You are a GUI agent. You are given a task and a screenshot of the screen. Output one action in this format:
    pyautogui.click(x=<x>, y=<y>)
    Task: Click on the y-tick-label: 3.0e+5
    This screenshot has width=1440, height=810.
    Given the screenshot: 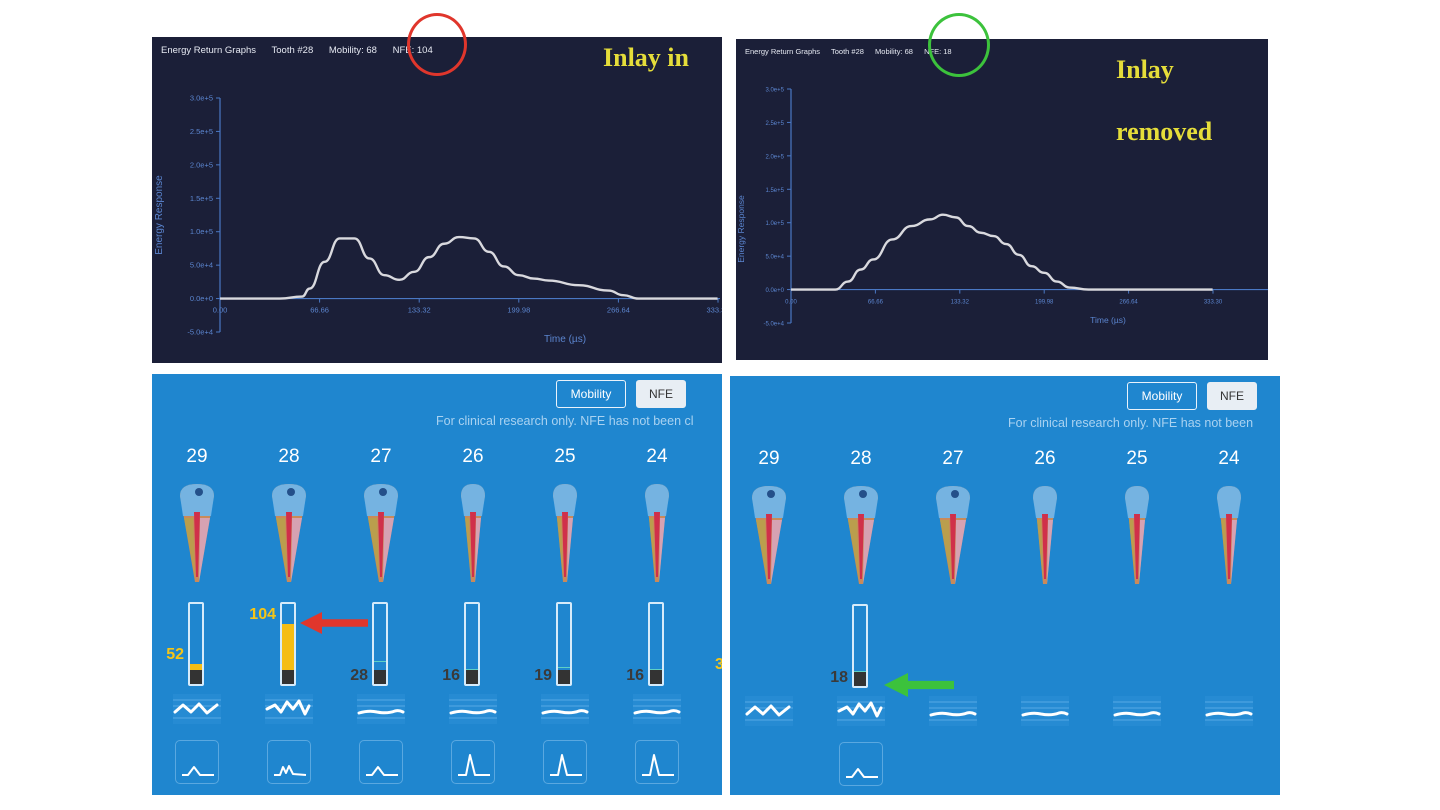 What is the action you would take?
    pyautogui.click(x=201, y=98)
    